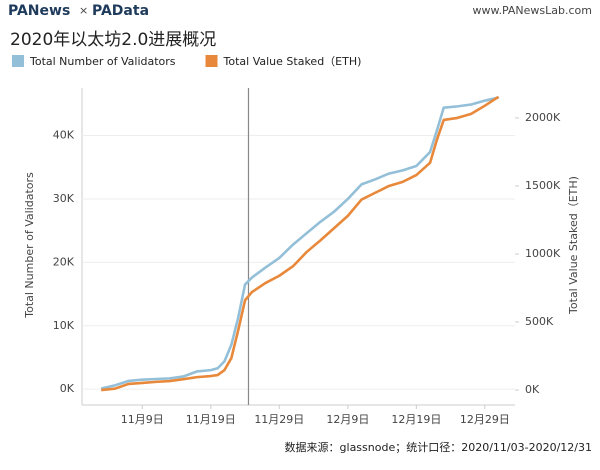  I want to click on x-tick-label: 12月9日, so click(347, 419).